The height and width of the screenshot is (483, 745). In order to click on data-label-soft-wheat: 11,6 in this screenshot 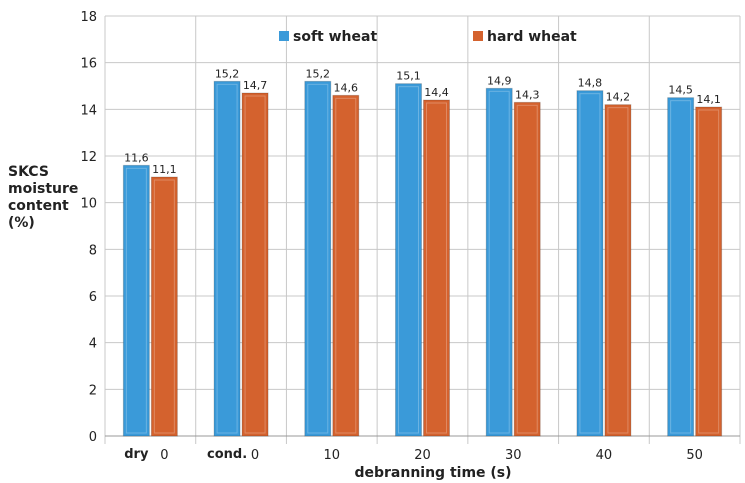, I will do `click(136, 157)`.